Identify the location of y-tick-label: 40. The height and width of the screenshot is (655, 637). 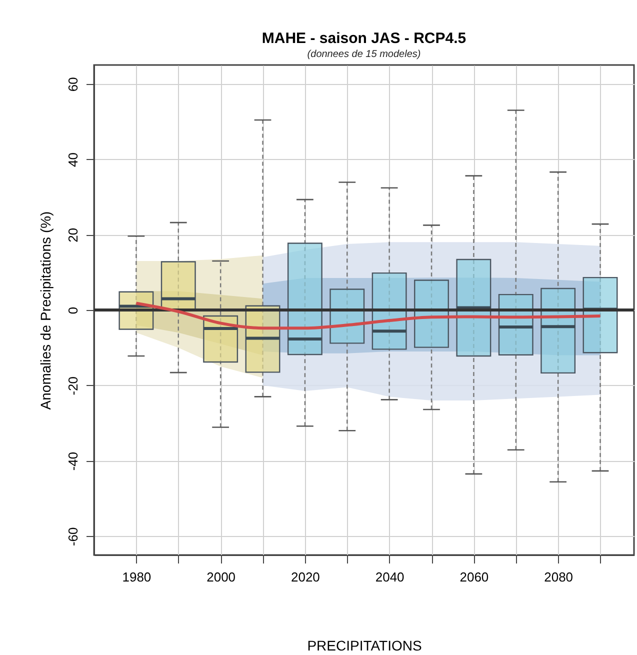
(73, 159).